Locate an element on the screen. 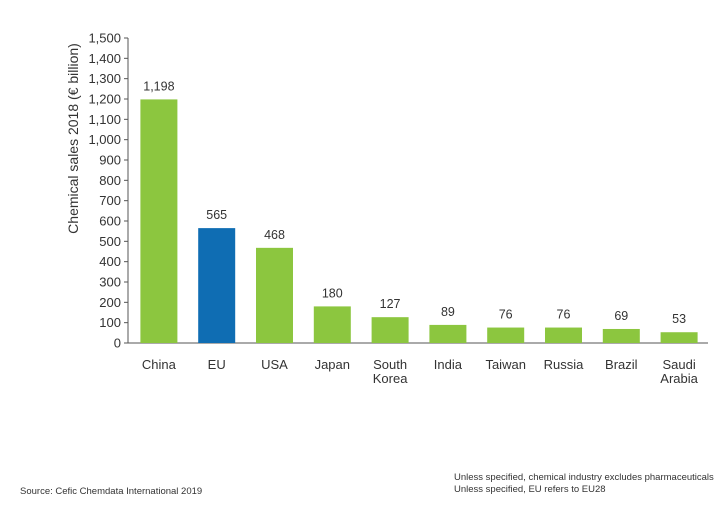  y-tick-label: 600 is located at coordinates (110, 221).